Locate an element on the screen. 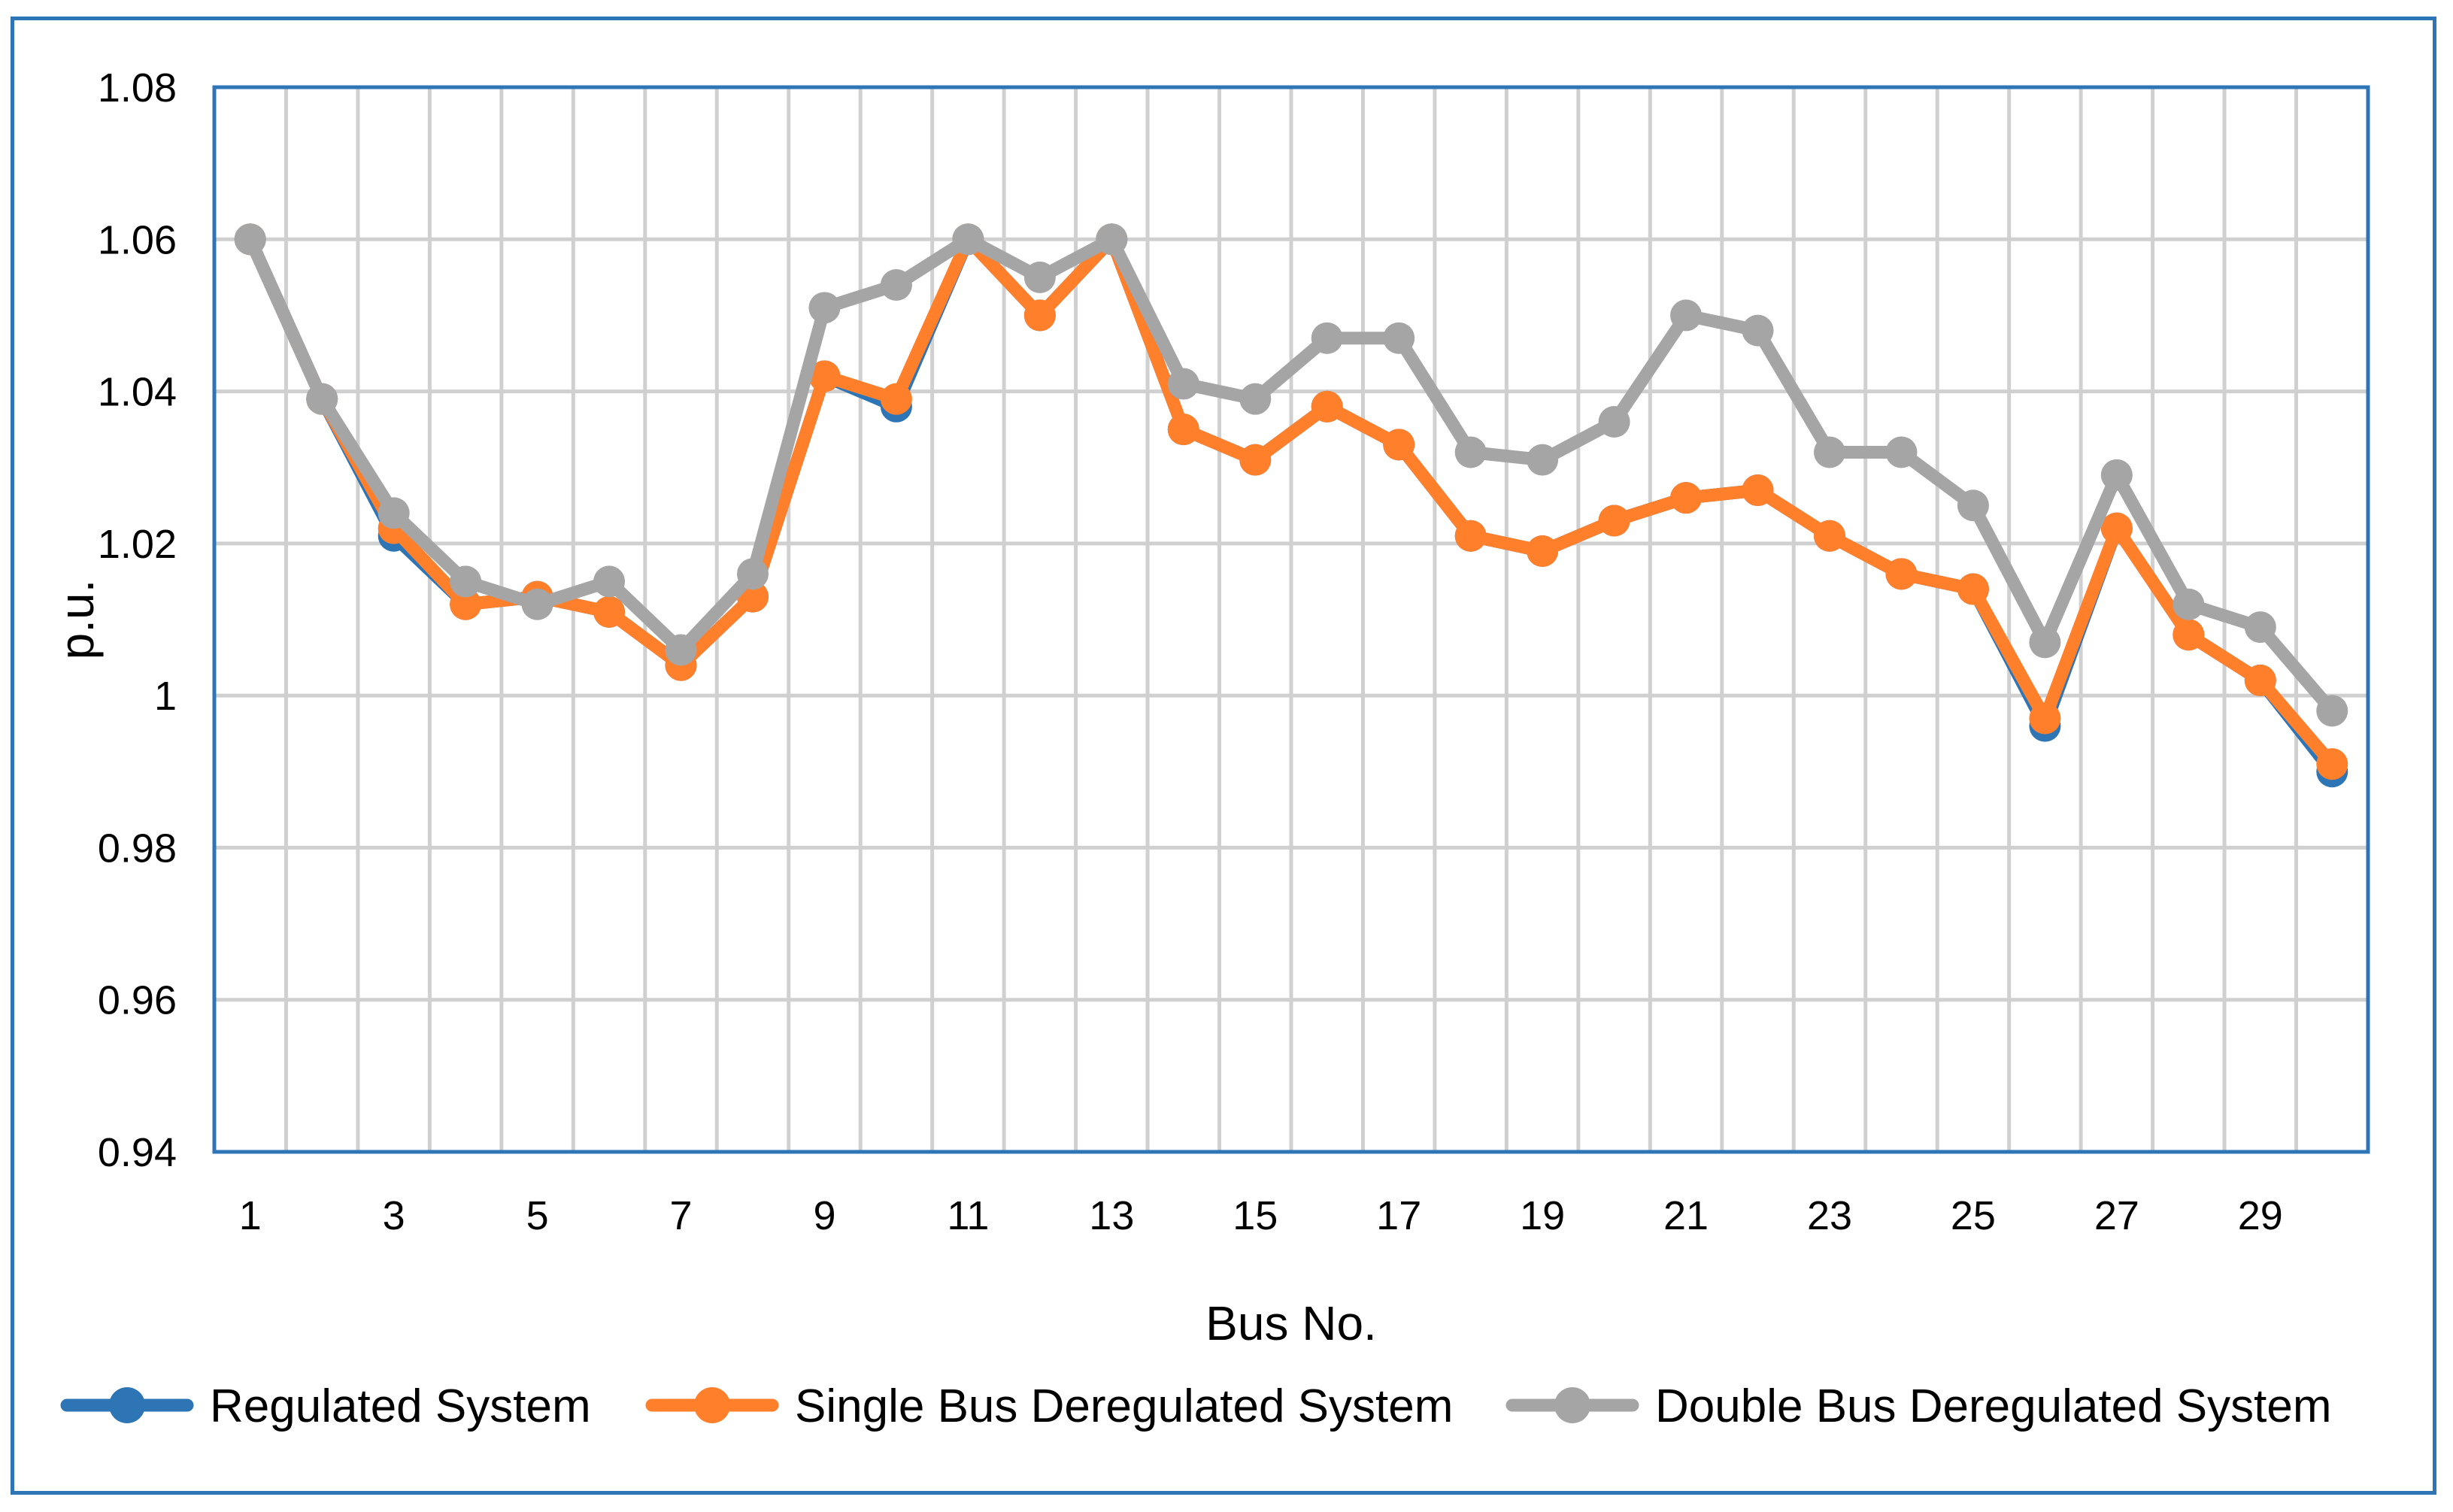 The height and width of the screenshot is (1512, 2453). y-tick-label: 1.08 is located at coordinates (137, 88).